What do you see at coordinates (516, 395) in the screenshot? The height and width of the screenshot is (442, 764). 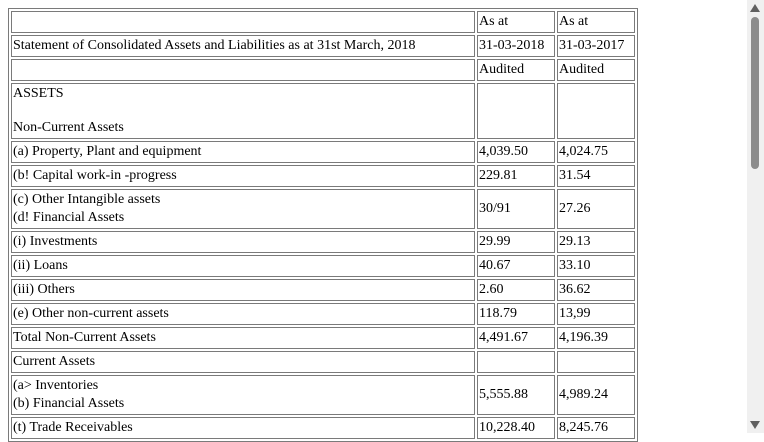 I see `value-2018: 5,555.88` at bounding box center [516, 395].